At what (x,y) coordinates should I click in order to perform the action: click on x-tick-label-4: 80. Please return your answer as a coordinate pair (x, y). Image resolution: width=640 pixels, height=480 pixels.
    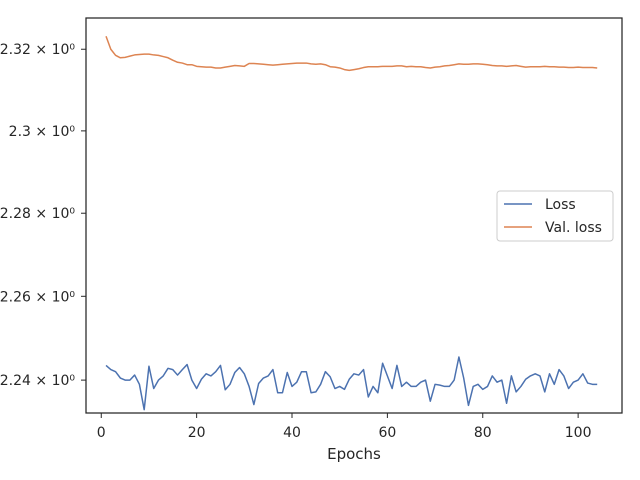
    Looking at the image, I should click on (483, 433).